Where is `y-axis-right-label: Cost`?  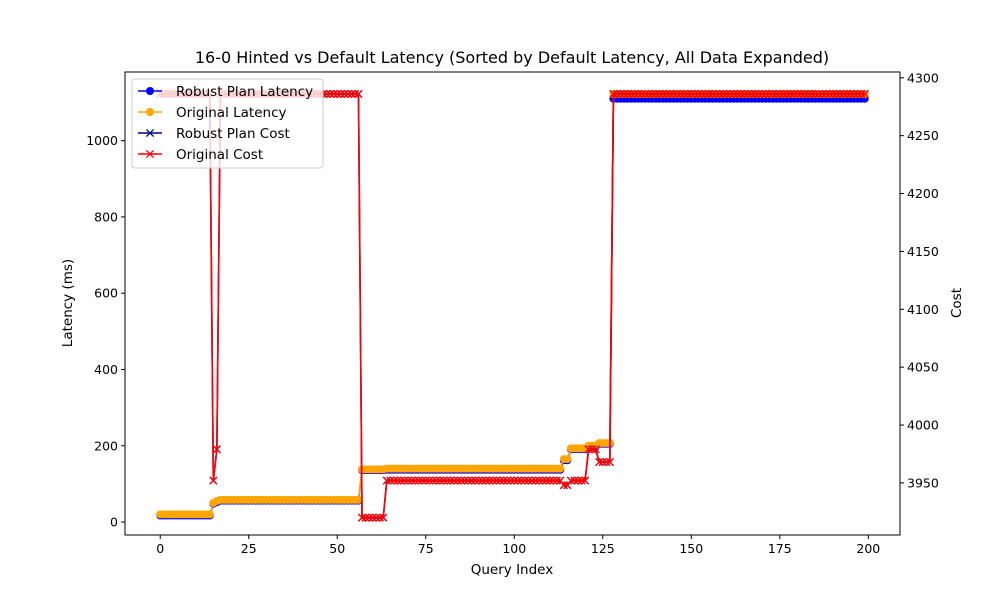
y-axis-right-label: Cost is located at coordinates (957, 303).